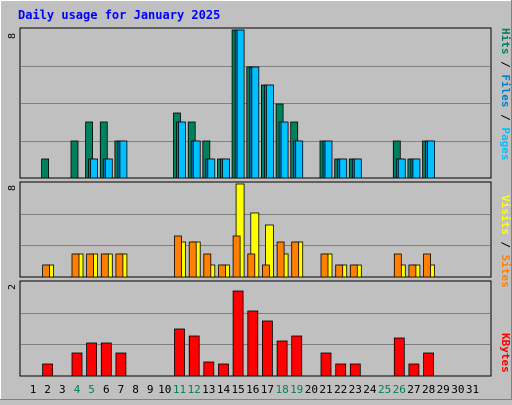 This screenshot has width=512, height=405. I want to click on hits-ymax-label: 8, so click(12, 36).